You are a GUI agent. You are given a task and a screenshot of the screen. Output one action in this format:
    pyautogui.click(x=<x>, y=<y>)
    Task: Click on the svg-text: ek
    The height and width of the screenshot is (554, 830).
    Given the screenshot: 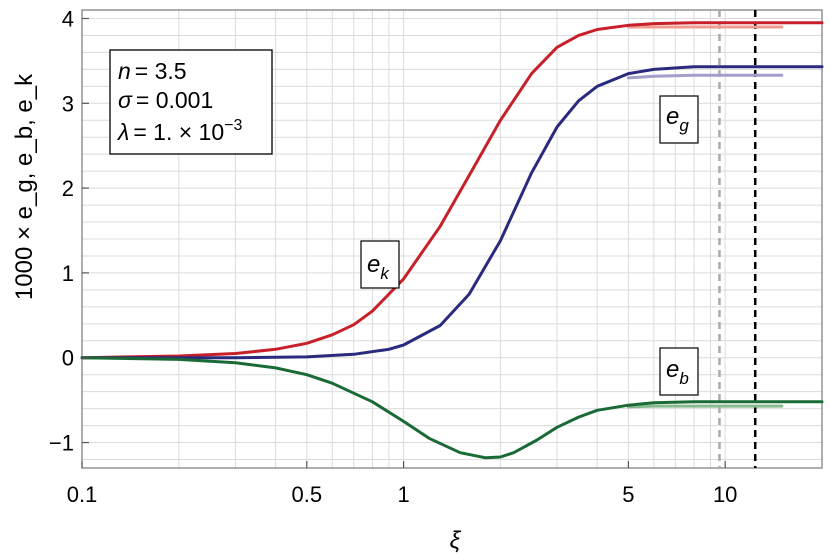 What is the action you would take?
    pyautogui.click(x=378, y=267)
    